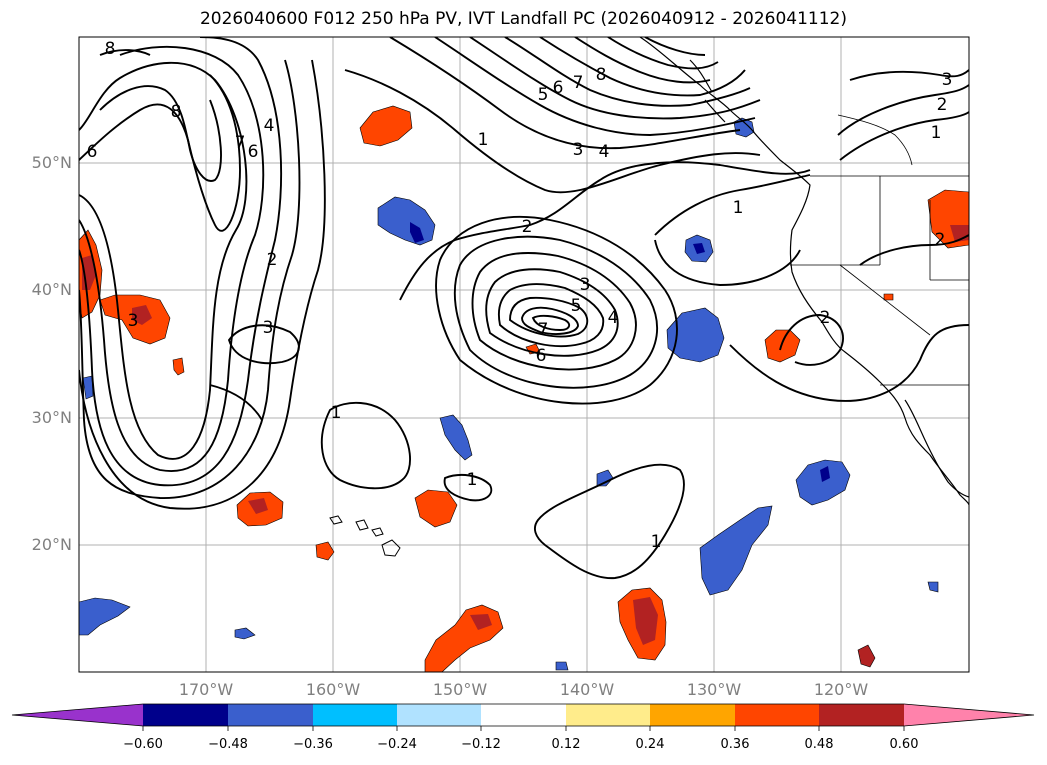 The height and width of the screenshot is (765, 1047). What do you see at coordinates (841, 689) in the screenshot?
I see `lon-label-120w: 120°W` at bounding box center [841, 689].